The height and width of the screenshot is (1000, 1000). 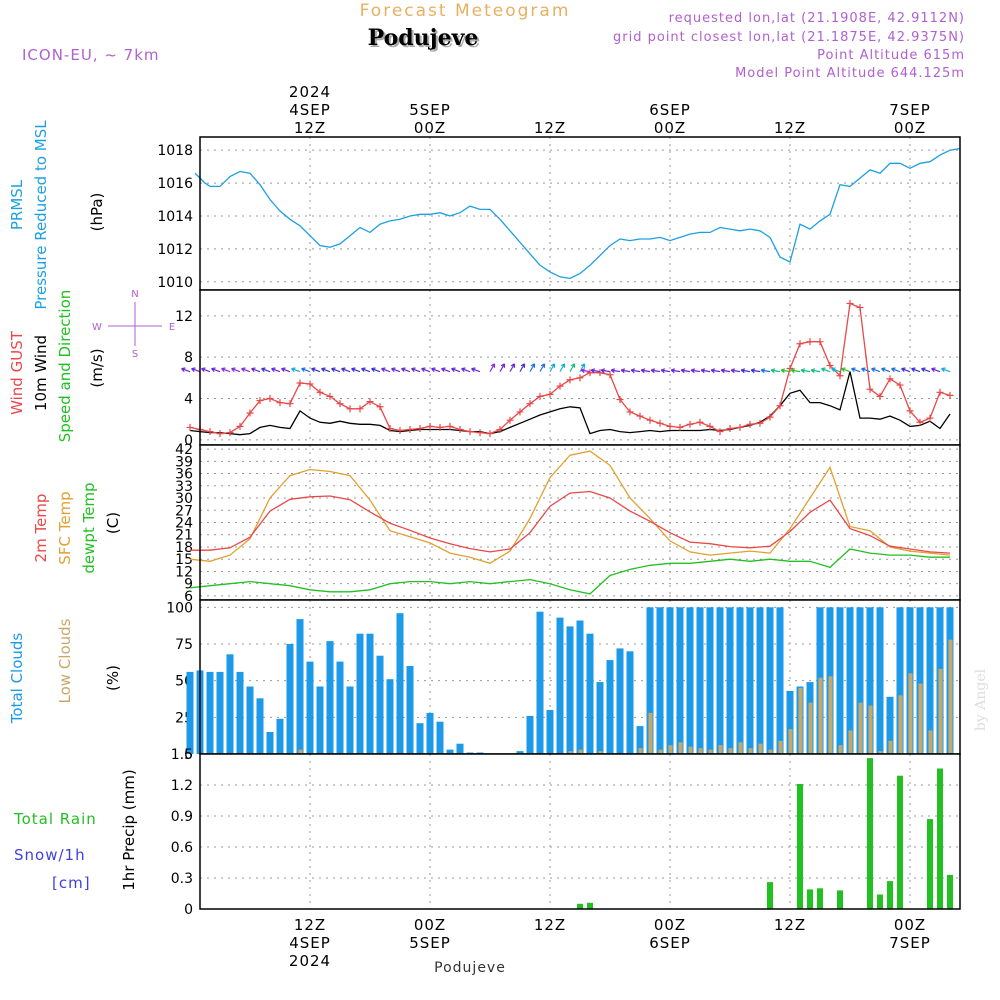 What do you see at coordinates (55, 819) in the screenshot?
I see `rain-label: Total Rain` at bounding box center [55, 819].